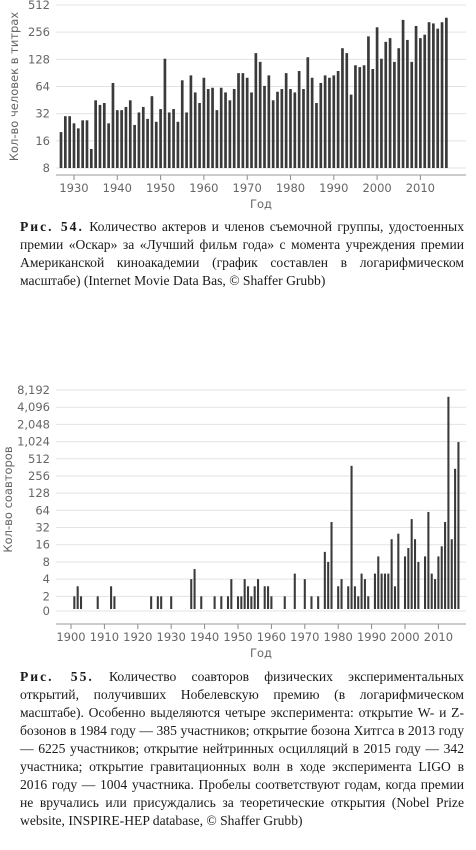 Image resolution: width=476 pixels, height=850 pixels. I want to click on fig54-ytick-label: 512, so click(39, 6).